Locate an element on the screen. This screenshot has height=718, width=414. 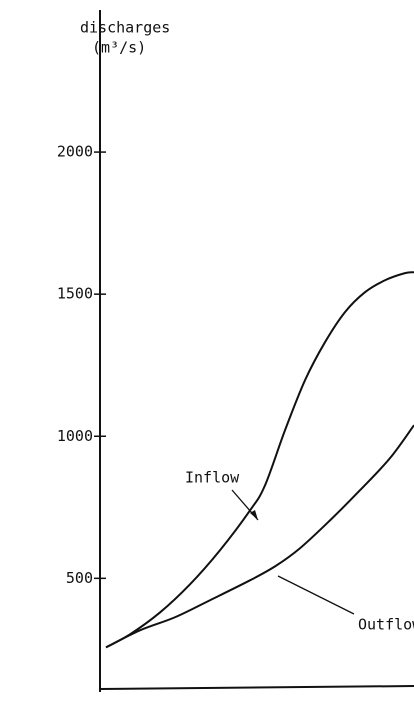
x-axis is located at coordinates (256, 687).